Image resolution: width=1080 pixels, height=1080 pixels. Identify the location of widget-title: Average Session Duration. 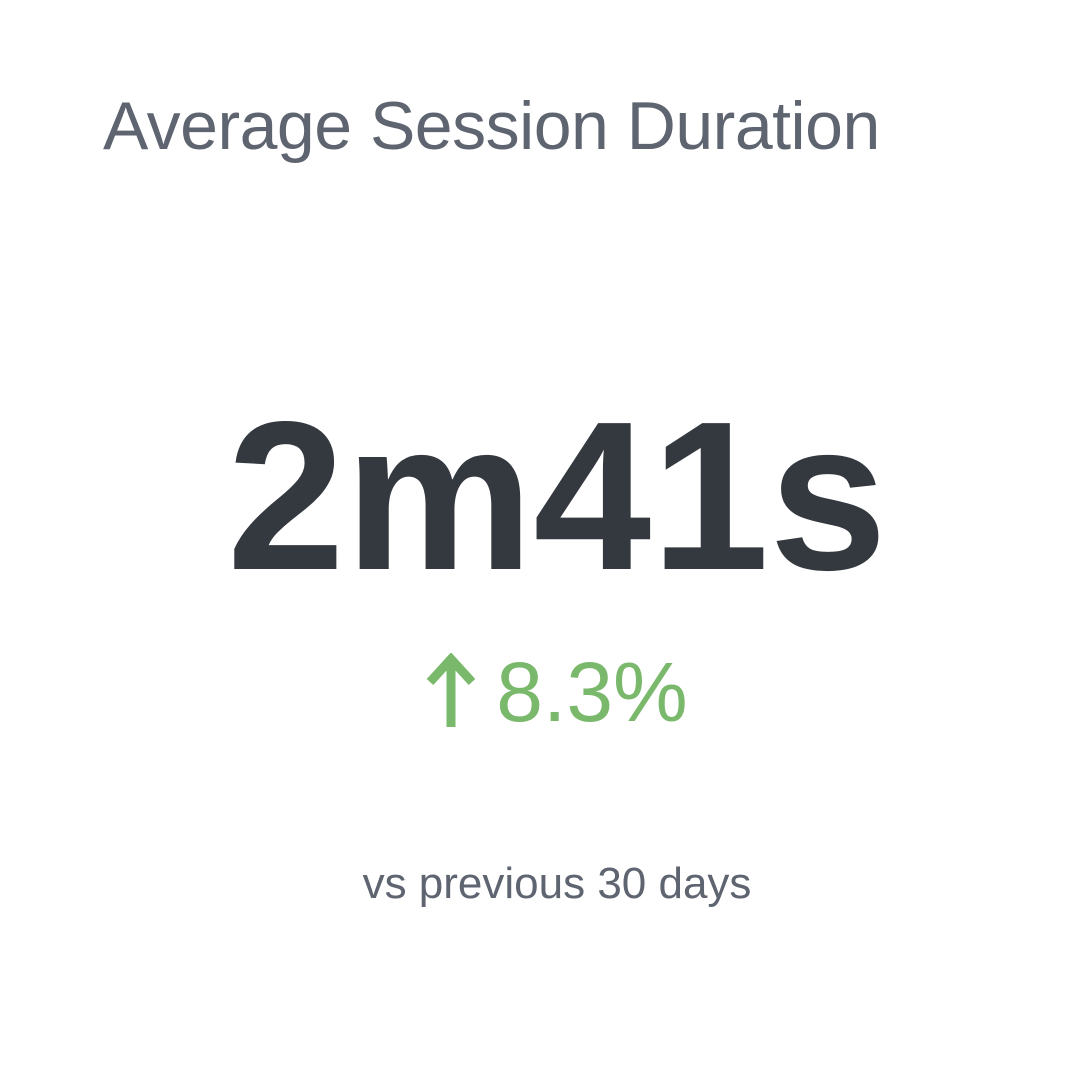
(491, 126).